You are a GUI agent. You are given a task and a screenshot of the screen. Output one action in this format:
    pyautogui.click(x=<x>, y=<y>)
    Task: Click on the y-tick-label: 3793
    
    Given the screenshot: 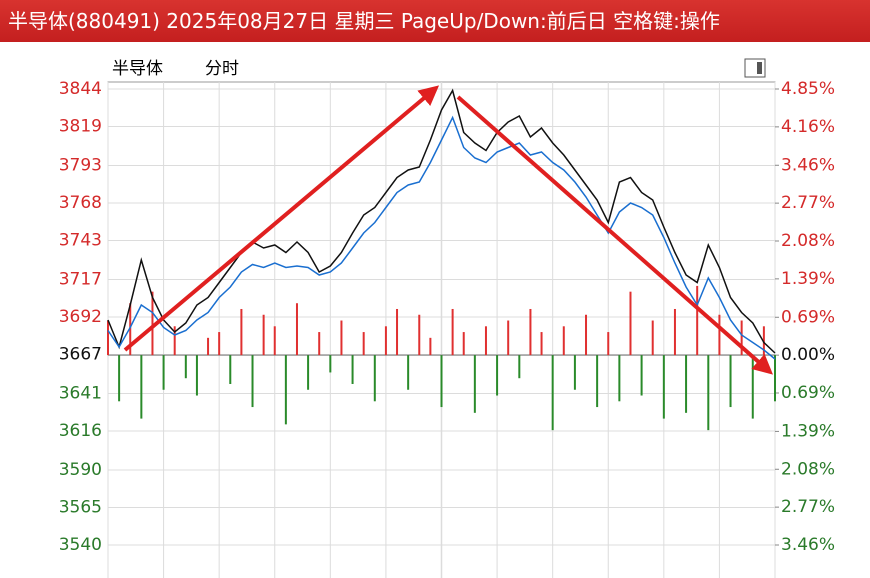 What is the action you would take?
    pyautogui.click(x=80, y=166)
    